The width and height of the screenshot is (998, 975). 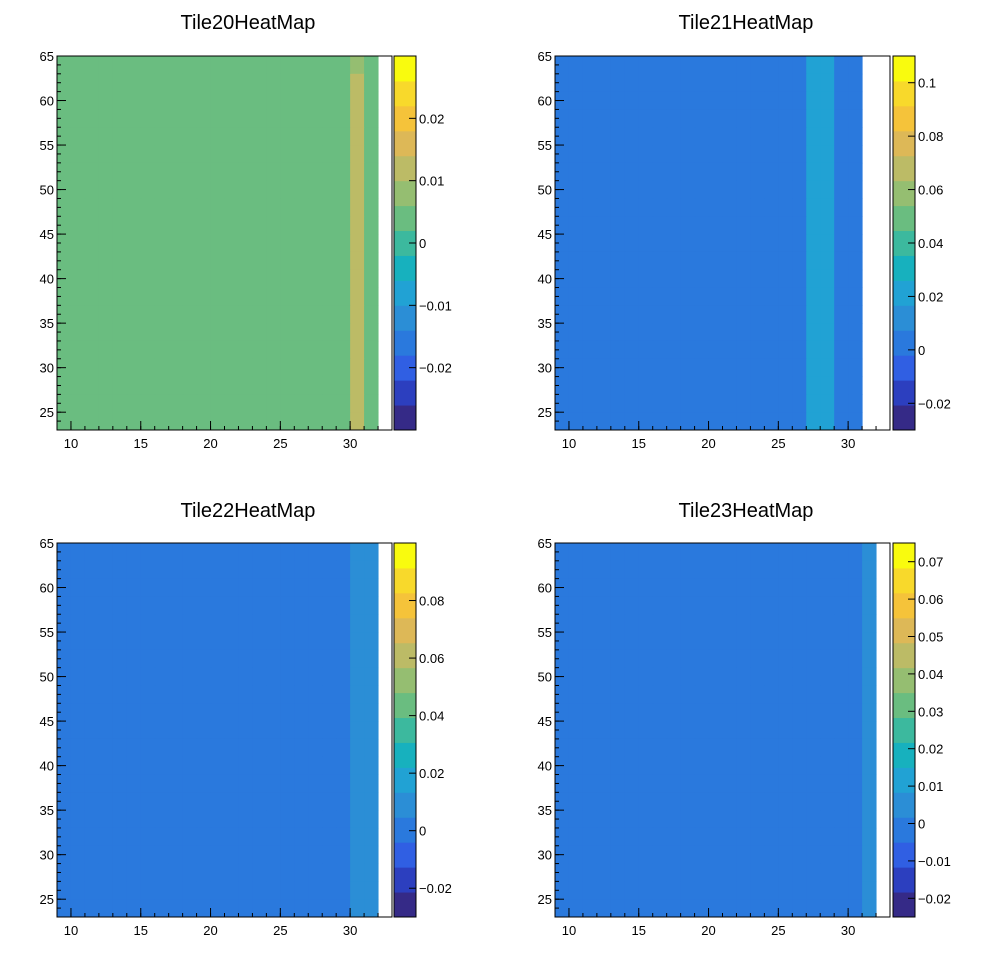 What do you see at coordinates (405, 730) in the screenshot?
I see `colorbar-frame` at bounding box center [405, 730].